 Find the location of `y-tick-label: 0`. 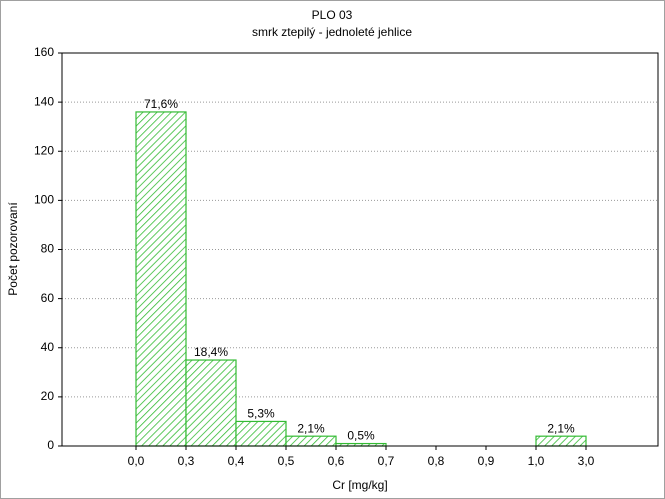

y-tick-label: 0 is located at coordinates (50, 445).